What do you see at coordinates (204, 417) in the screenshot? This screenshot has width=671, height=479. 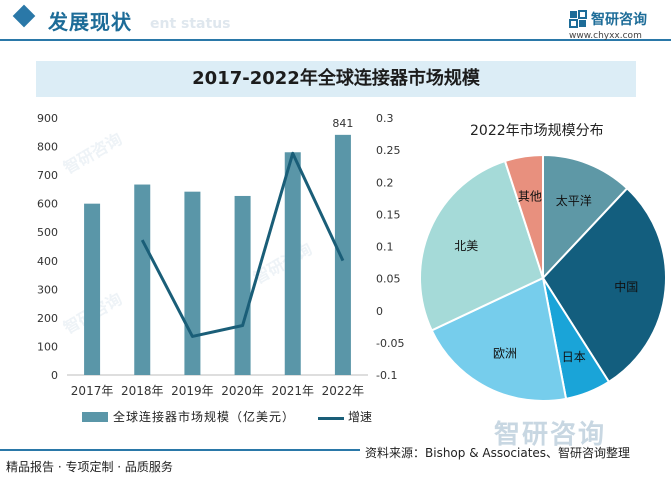 I see `legend-bar-label: 全球连接器市场规模（亿美元）` at bounding box center [204, 417].